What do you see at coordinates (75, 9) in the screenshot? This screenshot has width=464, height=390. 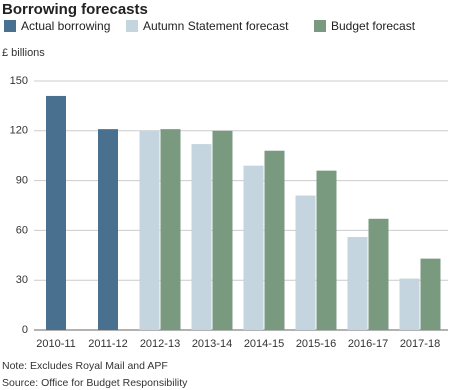 I see `chart-title: Borrowing forecasts` at bounding box center [75, 9].